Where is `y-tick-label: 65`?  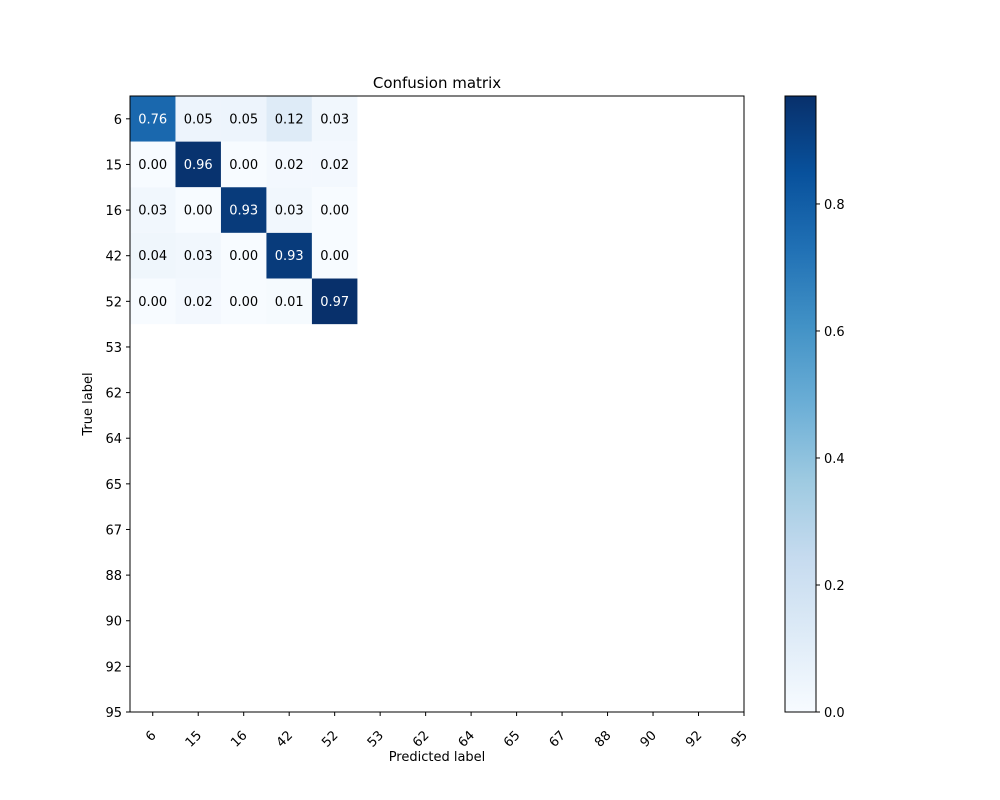 y-tick-label: 65 is located at coordinates (113, 485).